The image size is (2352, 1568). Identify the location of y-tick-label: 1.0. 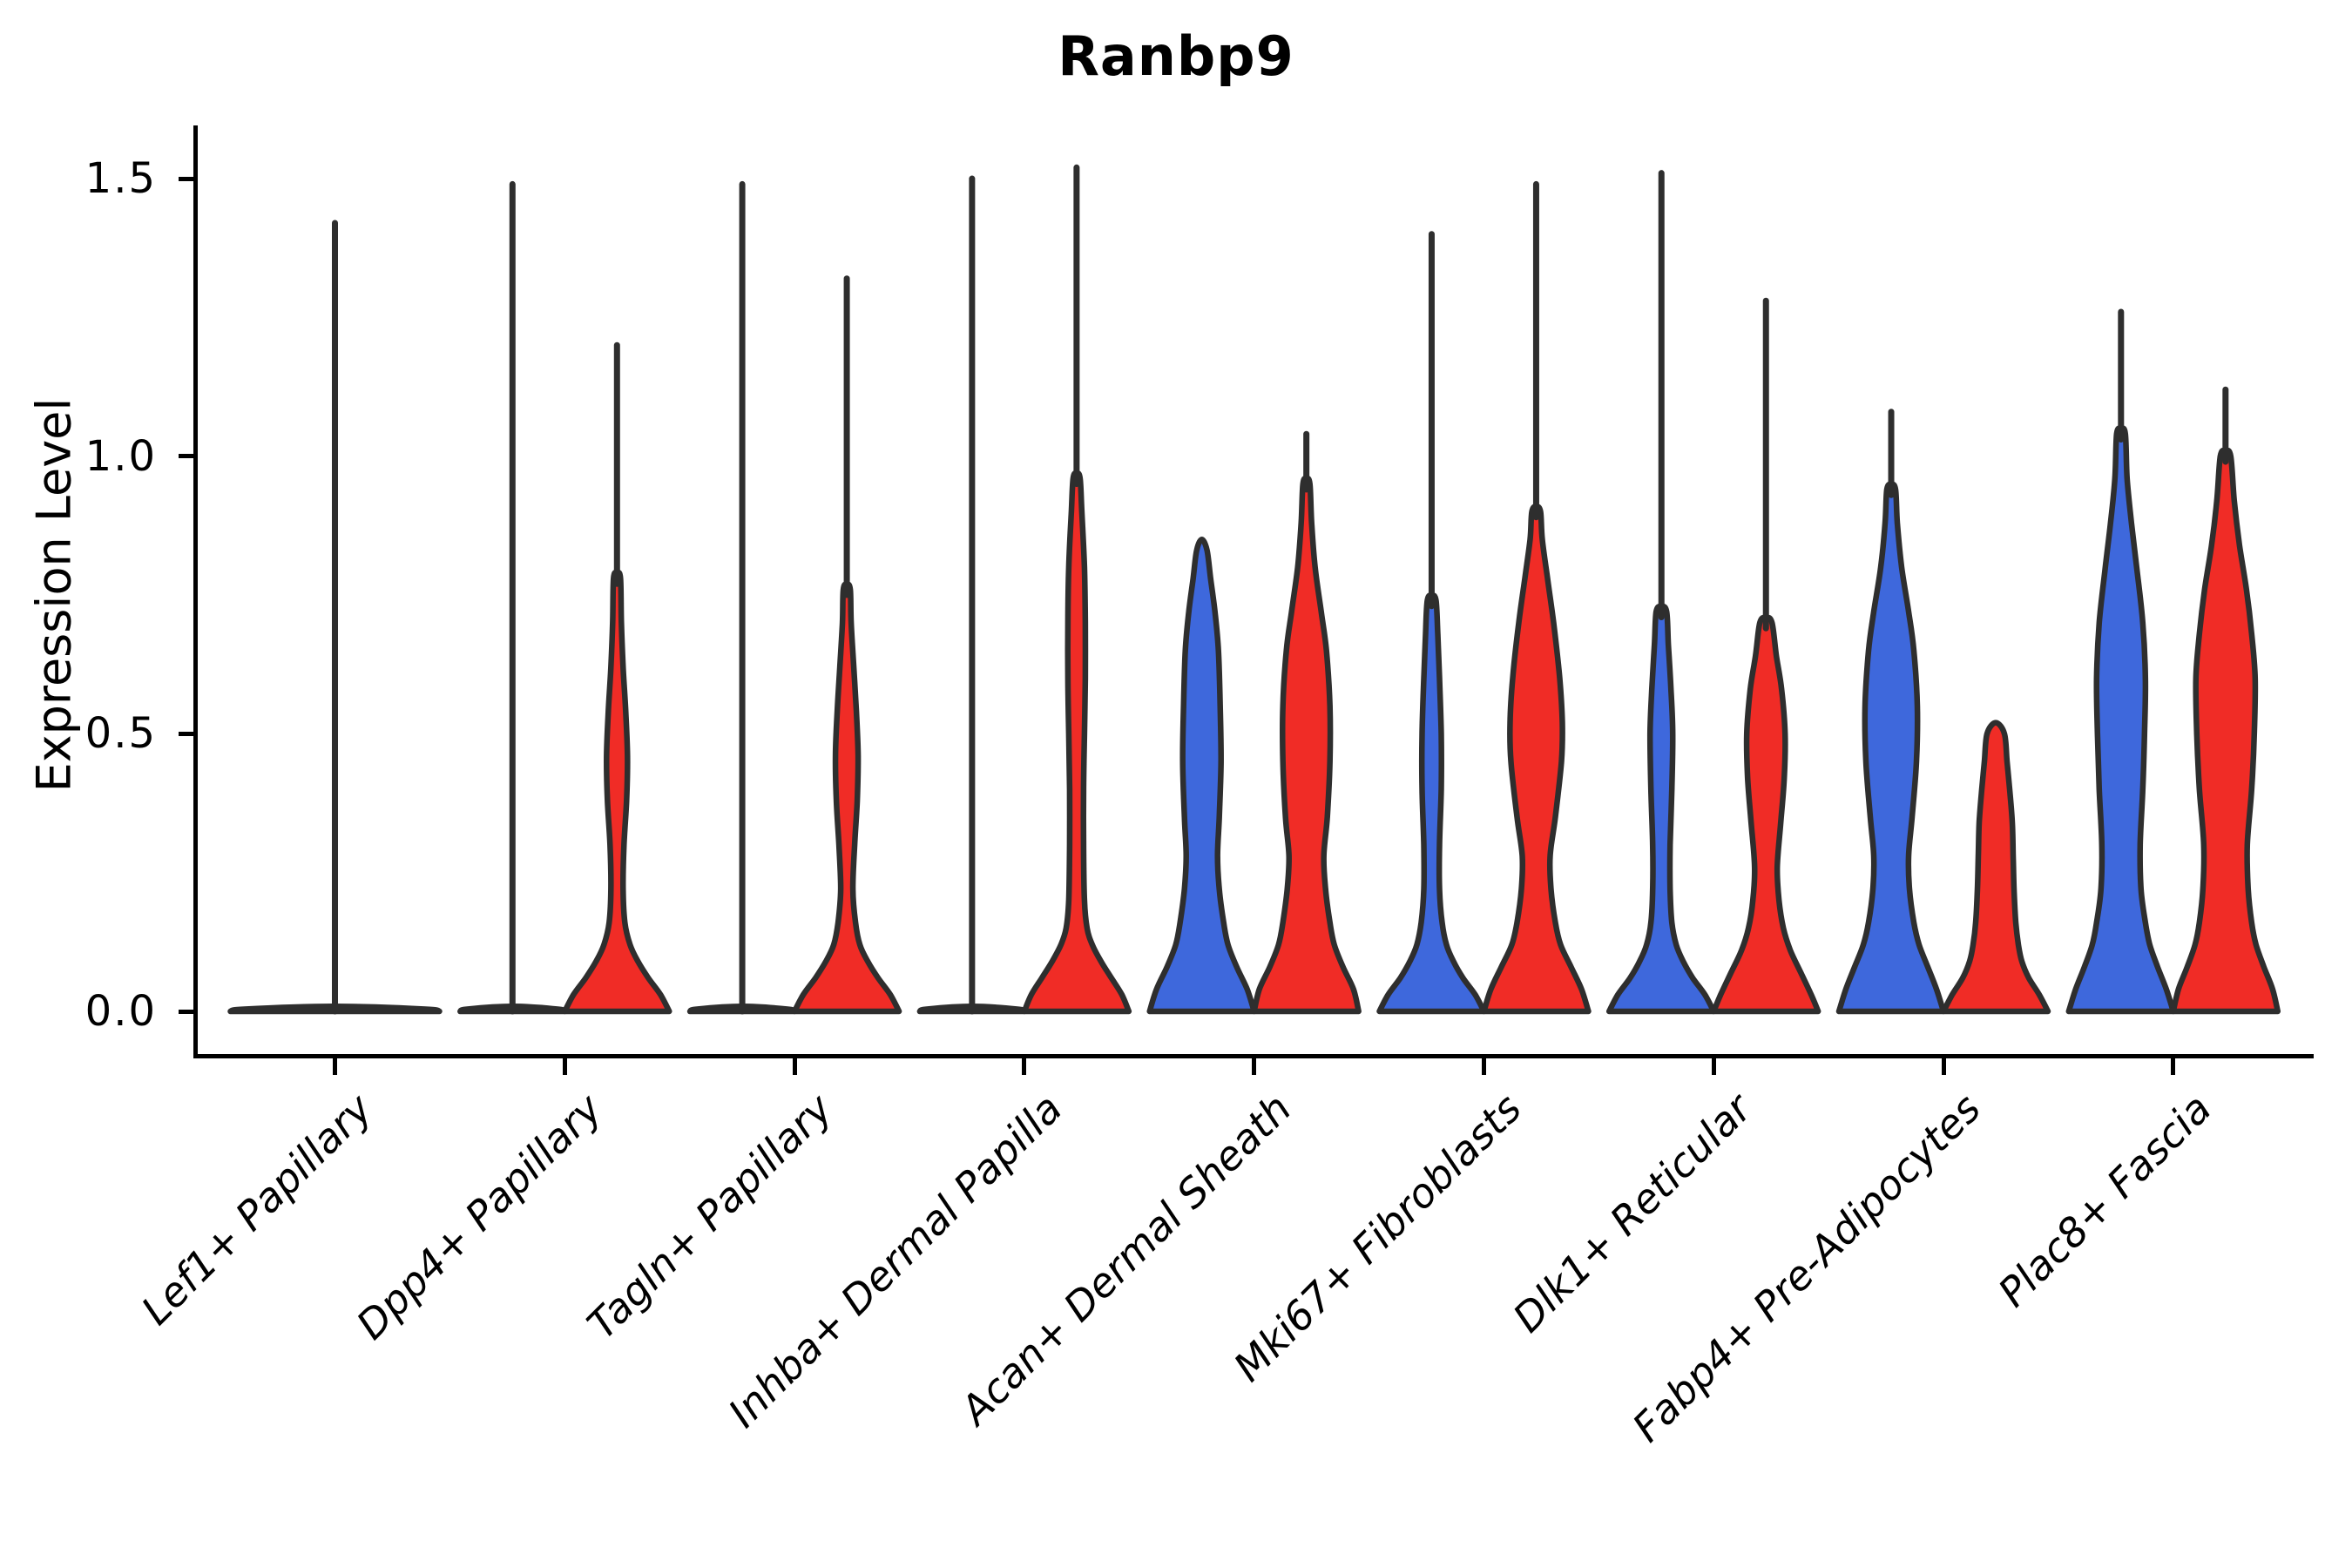
(120, 456).